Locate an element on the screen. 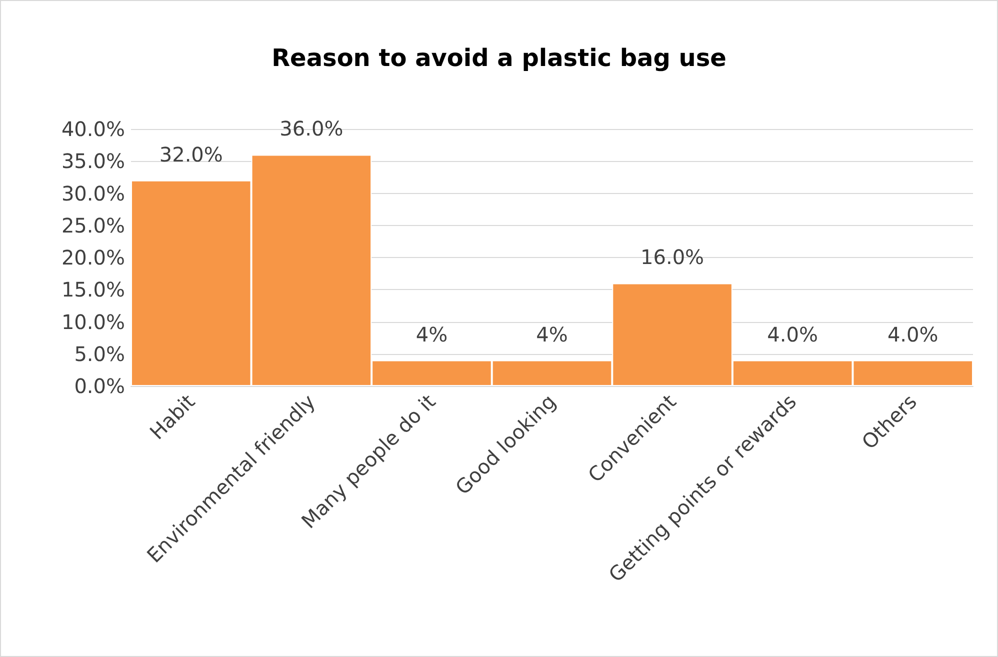  y-tick-label: 20.0% is located at coordinates (93, 258).